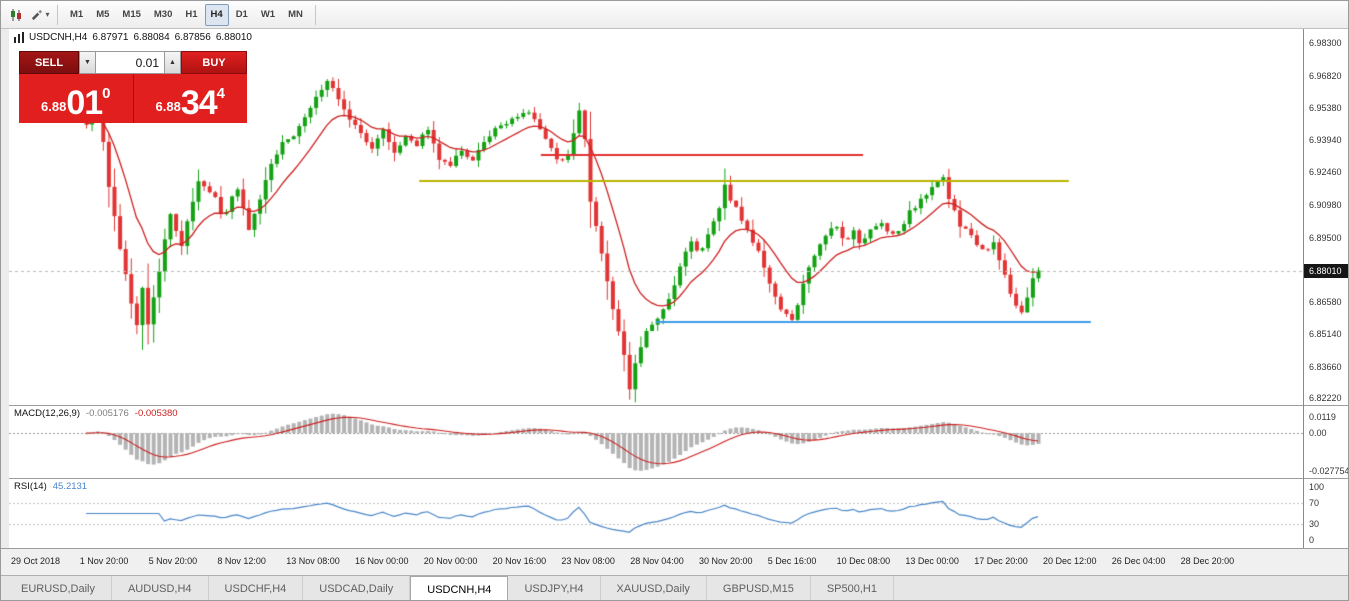 The image size is (1349, 601). I want to click on tab-sp500-h1: SP500,H1, so click(852, 588).